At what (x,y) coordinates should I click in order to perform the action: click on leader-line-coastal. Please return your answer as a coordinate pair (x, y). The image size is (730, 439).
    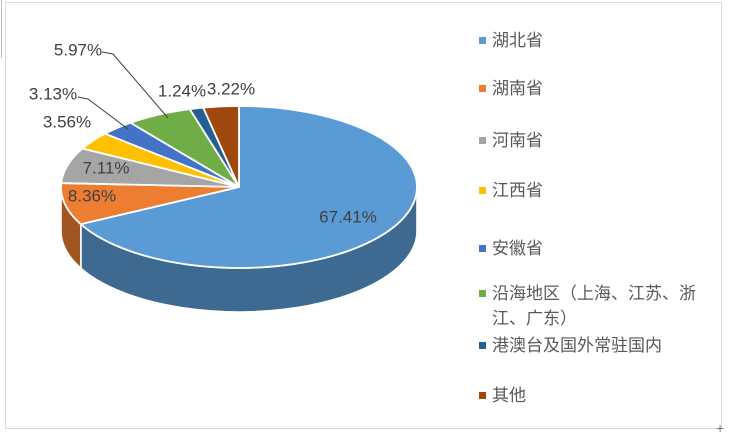
    Looking at the image, I should click on (135, 85).